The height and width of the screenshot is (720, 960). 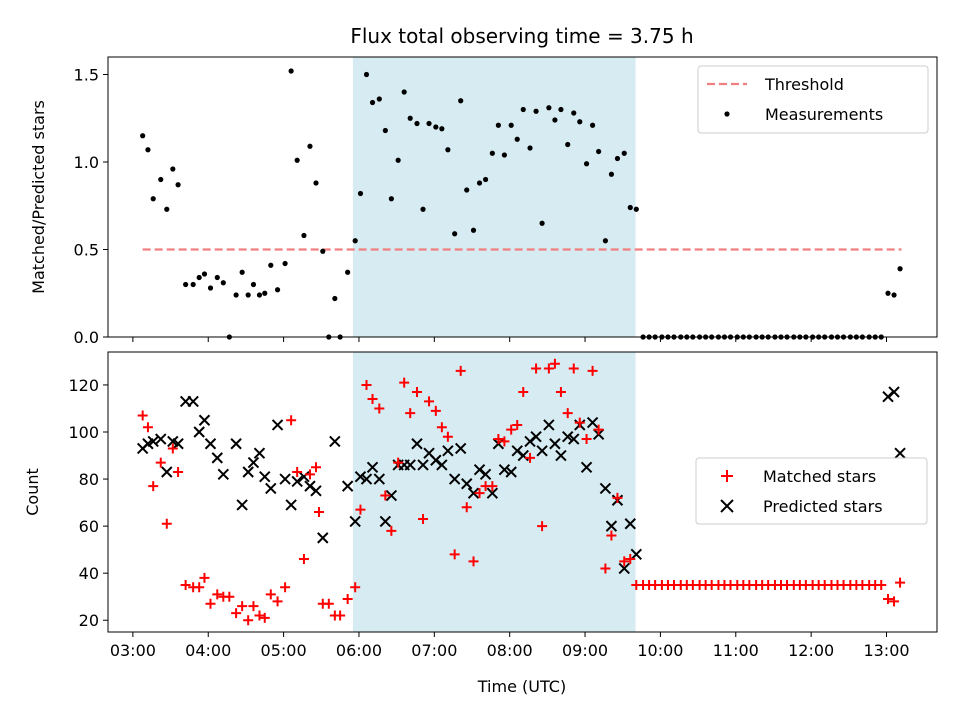 What do you see at coordinates (86, 75) in the screenshot?
I see `y-tick-label: 1.5` at bounding box center [86, 75].